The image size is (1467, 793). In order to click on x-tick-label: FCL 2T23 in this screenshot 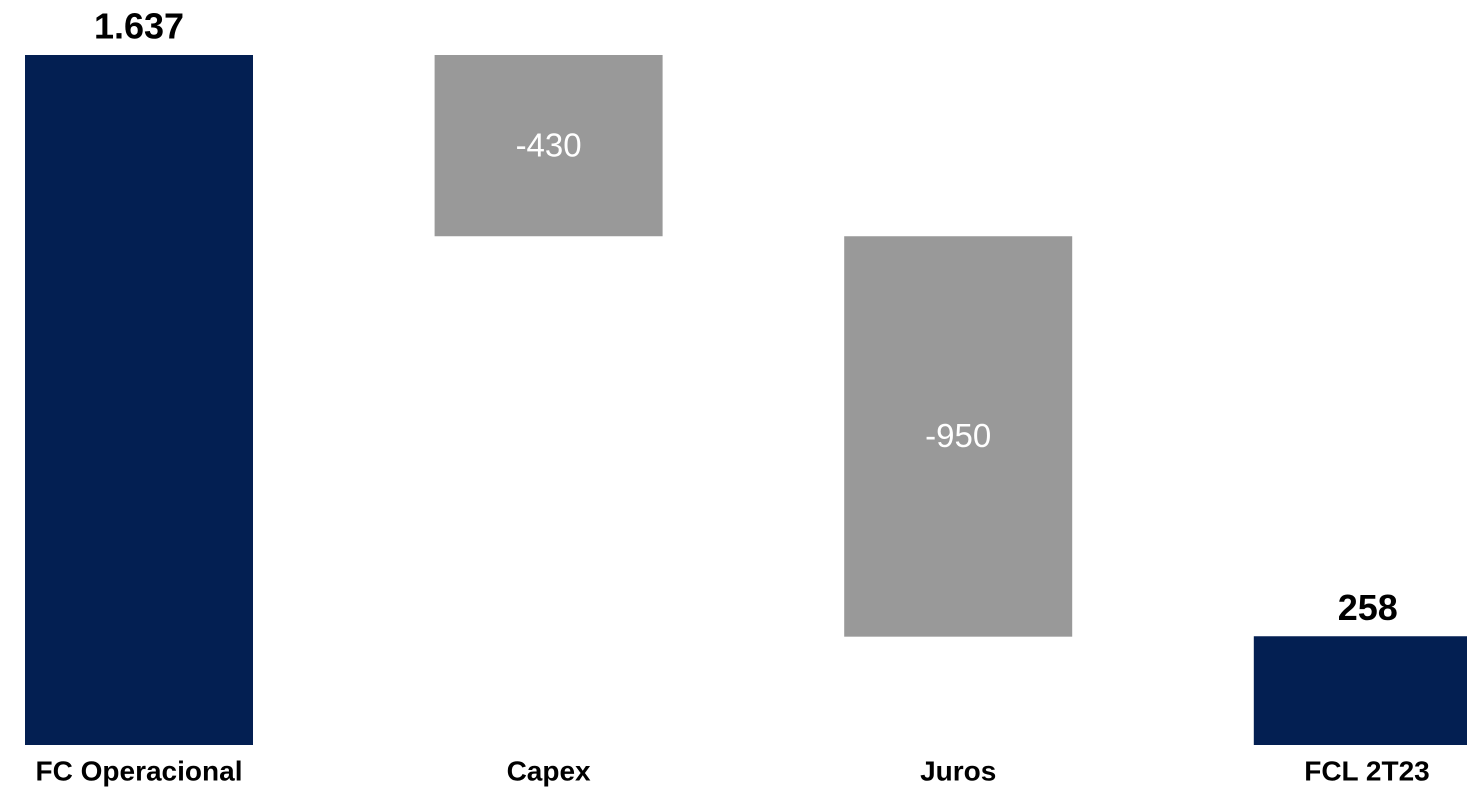, I will do `click(1367, 770)`.